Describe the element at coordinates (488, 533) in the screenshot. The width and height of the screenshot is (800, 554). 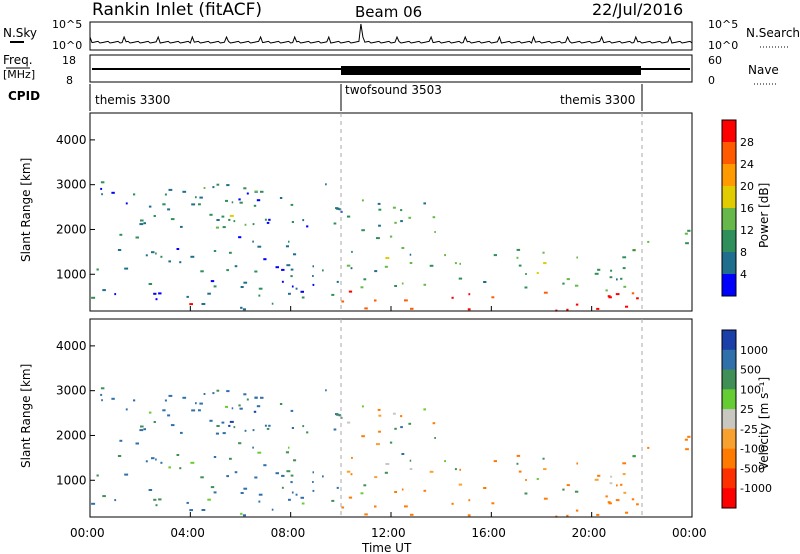
I see `x-tick-label: 16:00` at that location.